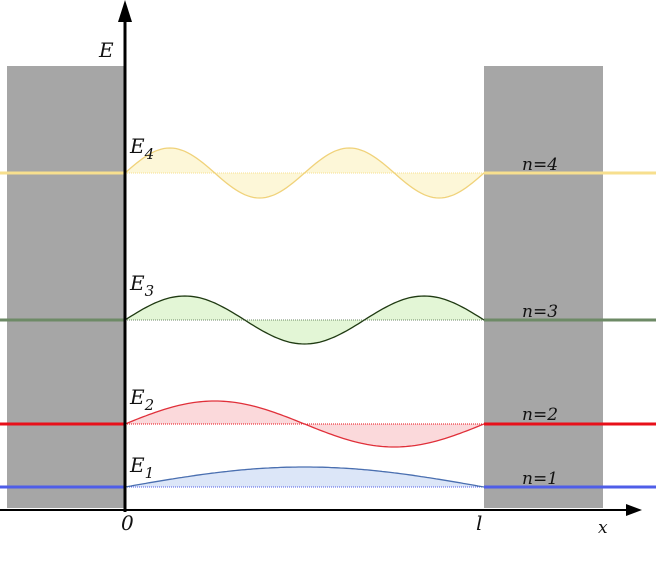 The height and width of the screenshot is (572, 656). I want to click on x-arrow, so click(634, 510).